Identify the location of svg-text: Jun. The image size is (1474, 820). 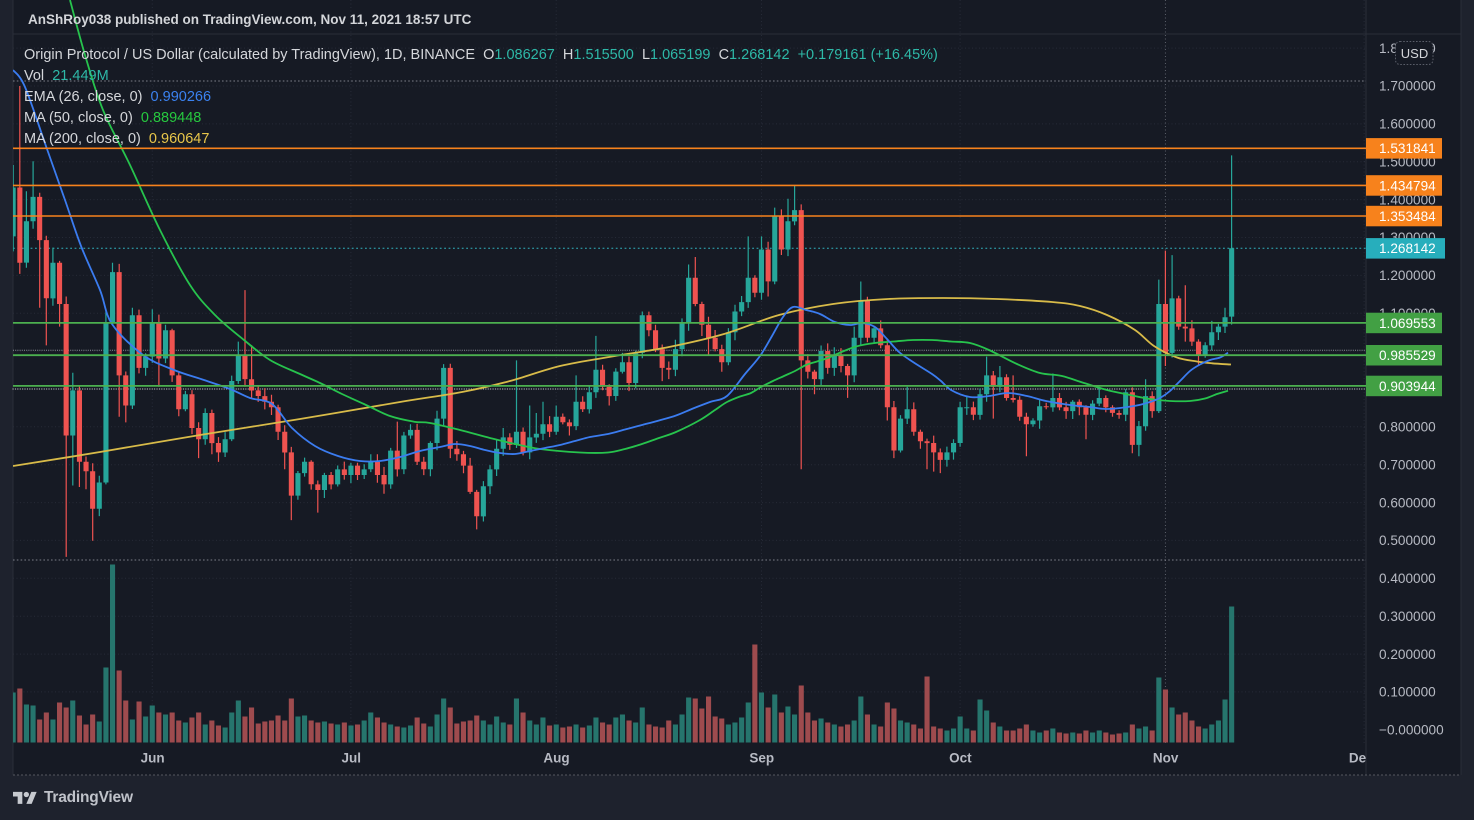
(153, 758).